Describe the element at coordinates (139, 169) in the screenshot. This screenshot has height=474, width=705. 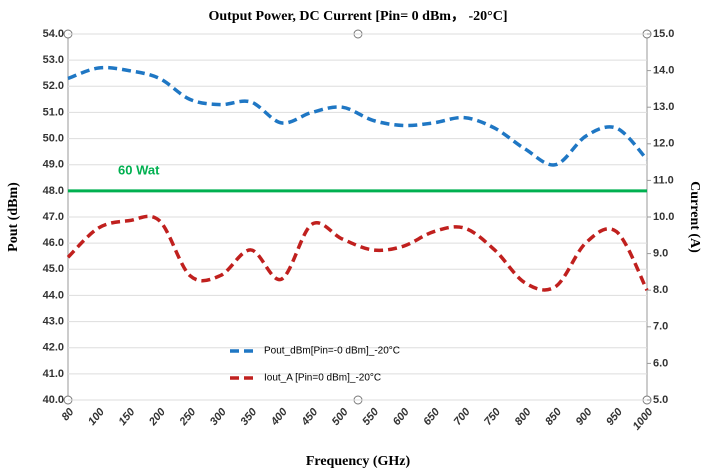
I see `reference-label: 60 Wat` at that location.